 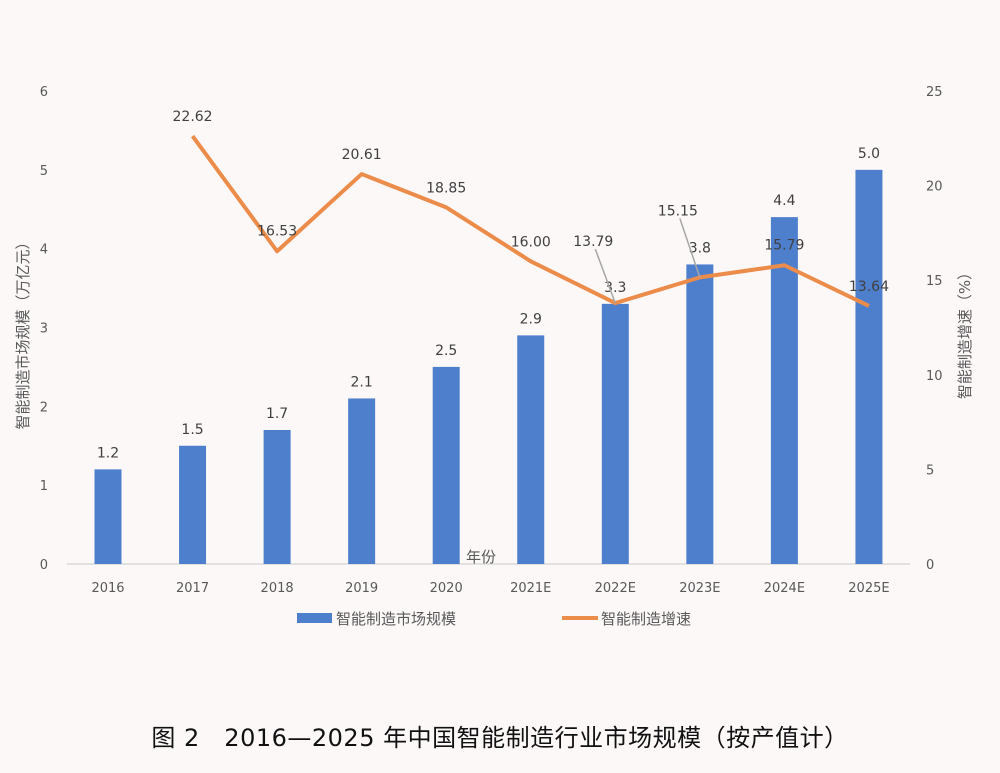 I want to click on y2-tick-label: 0, so click(x=930, y=565).